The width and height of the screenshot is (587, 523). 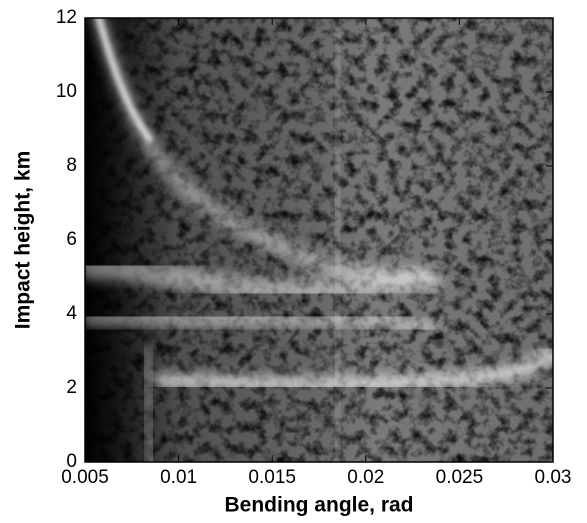 What do you see at coordinates (365, 477) in the screenshot?
I see `x-tick-label: 0.02` at bounding box center [365, 477].